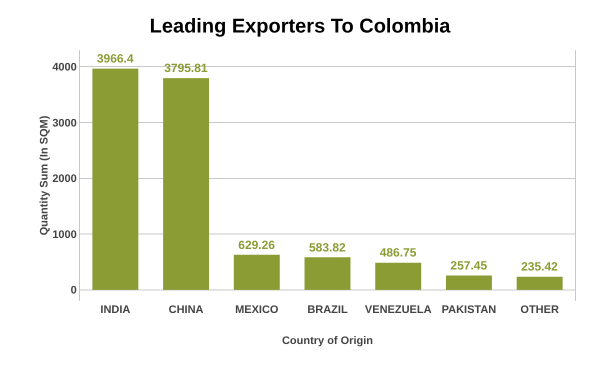 The image size is (600, 371). What do you see at coordinates (327, 247) in the screenshot?
I see `data-label: 583.82` at bounding box center [327, 247].